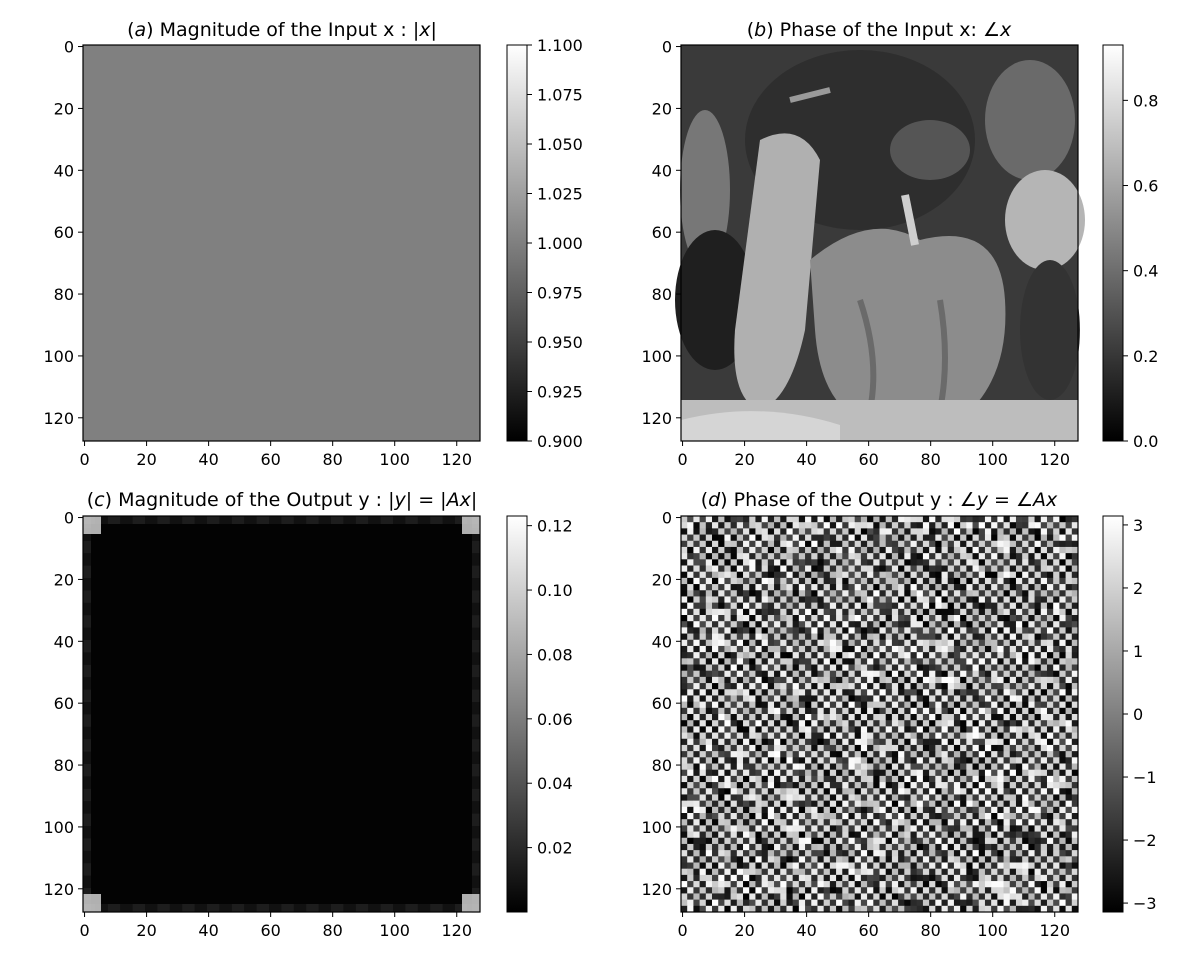 This screenshot has height=960, width=1200. Describe the element at coordinates (1145, 186) in the screenshot. I see `colorbar-tick-label: 0.6` at that location.